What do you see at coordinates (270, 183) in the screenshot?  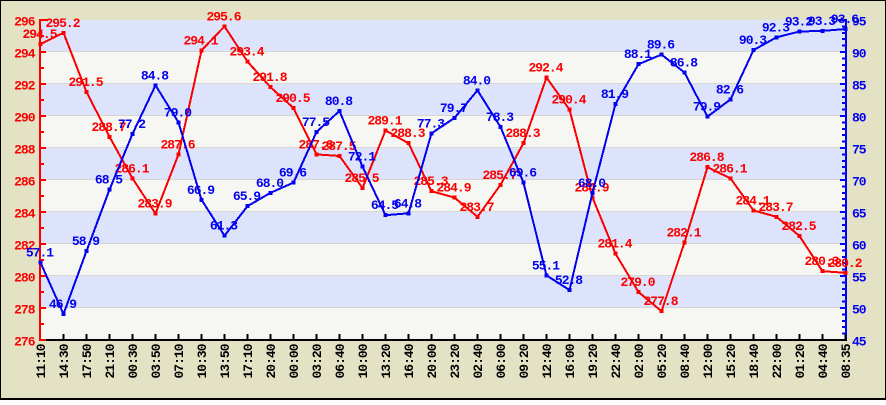 I see `svg-text: 68.0` at bounding box center [270, 183].